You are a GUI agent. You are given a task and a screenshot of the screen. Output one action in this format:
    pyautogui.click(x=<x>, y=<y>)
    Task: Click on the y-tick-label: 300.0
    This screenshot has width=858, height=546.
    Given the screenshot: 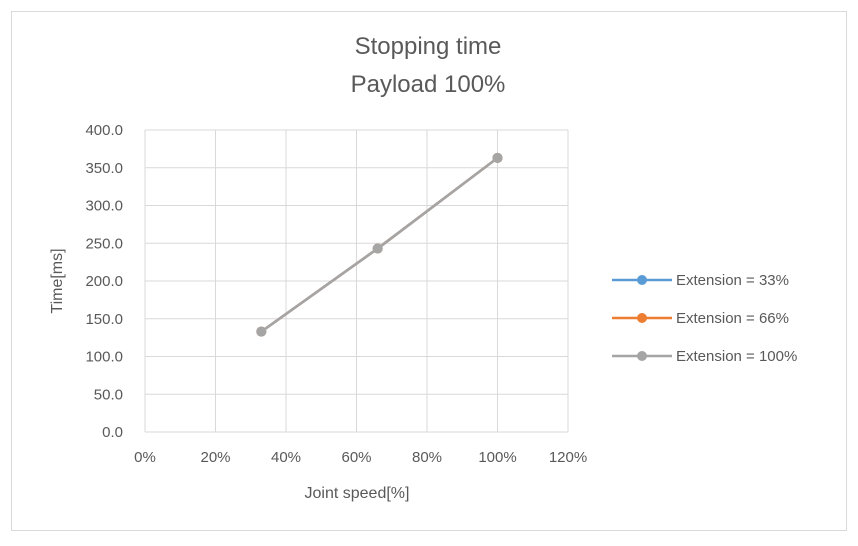 What is the action you would take?
    pyautogui.click(x=104, y=206)
    